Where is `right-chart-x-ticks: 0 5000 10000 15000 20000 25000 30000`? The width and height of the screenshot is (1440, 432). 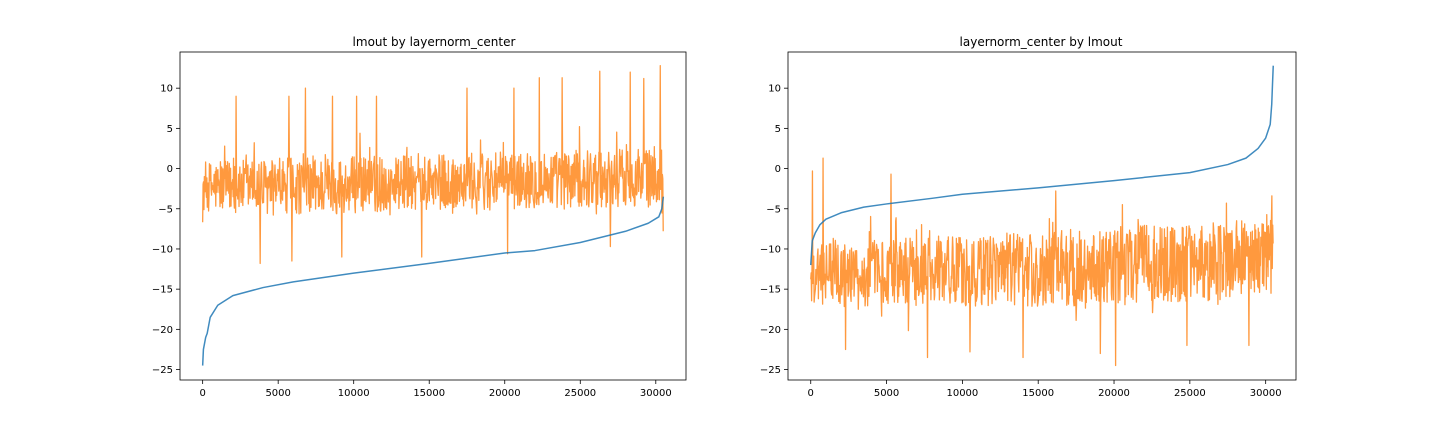
right-chart-x-ticks: 0 5000 10000 15000 20000 25000 30000 is located at coordinates (1045, 389).